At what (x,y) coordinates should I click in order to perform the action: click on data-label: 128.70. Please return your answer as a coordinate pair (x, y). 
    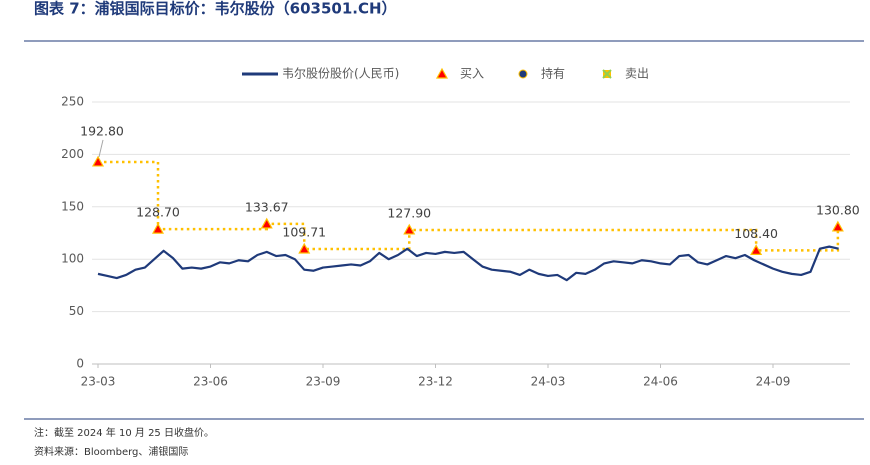
    Looking at the image, I should click on (158, 212).